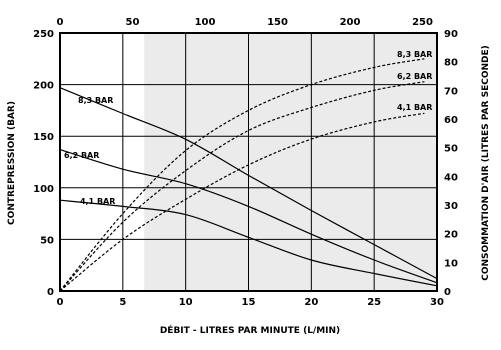 Image resolution: width=501 pixels, height=350 pixels. Describe the element at coordinates (205, 22) in the screenshot. I see `x2-tick-label: 100` at that location.